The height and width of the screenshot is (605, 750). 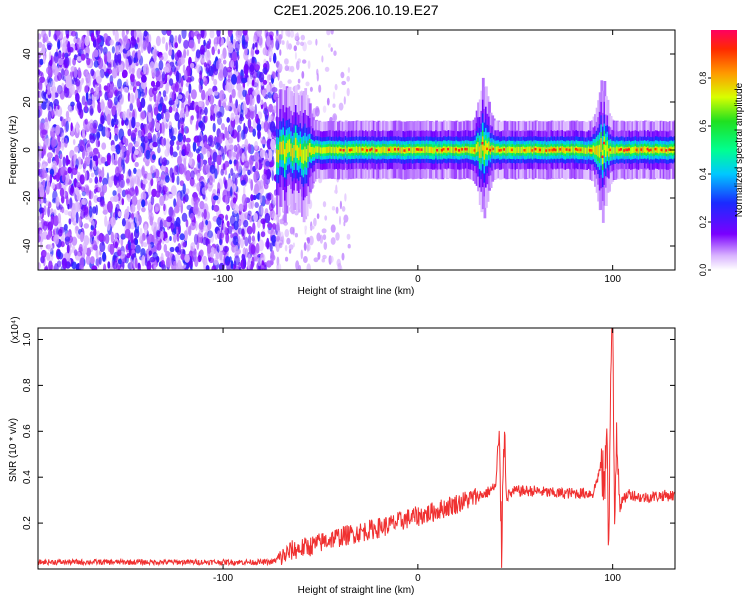 I want to click on y-tick-label: 0.4, so click(x=27, y=477).